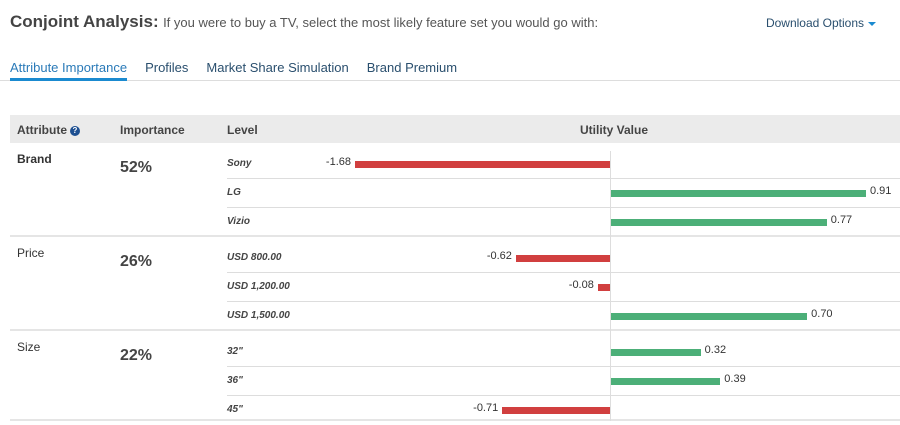 Image resolution: width=900 pixels, height=425 pixels. I want to click on level-row: LG 0.91, so click(563, 193).